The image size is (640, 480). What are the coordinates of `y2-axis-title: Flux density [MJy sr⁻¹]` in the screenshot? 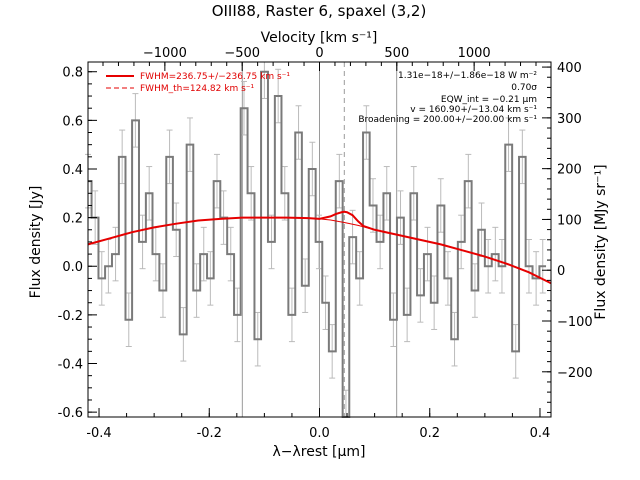 It's located at (601, 241).